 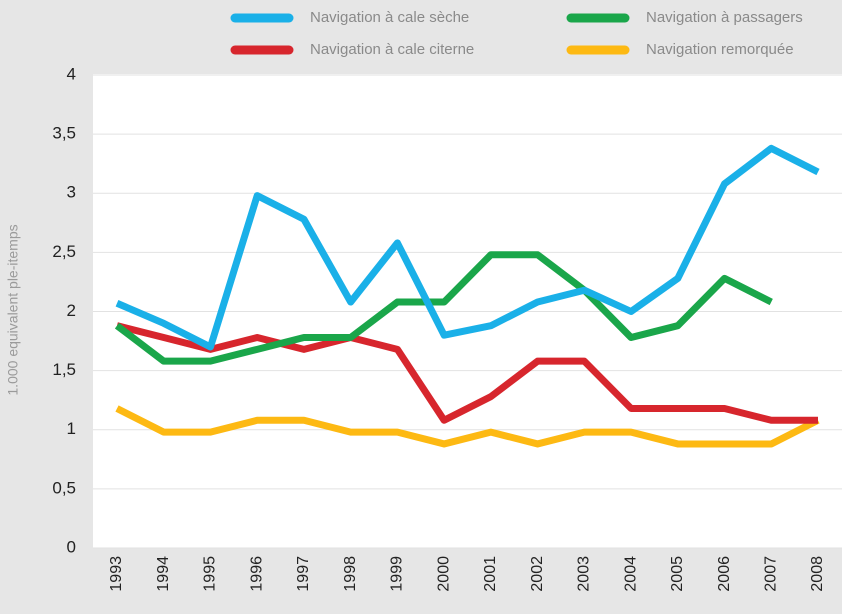 What do you see at coordinates (64, 487) in the screenshot?
I see `y-tick-label: 0,5` at bounding box center [64, 487].